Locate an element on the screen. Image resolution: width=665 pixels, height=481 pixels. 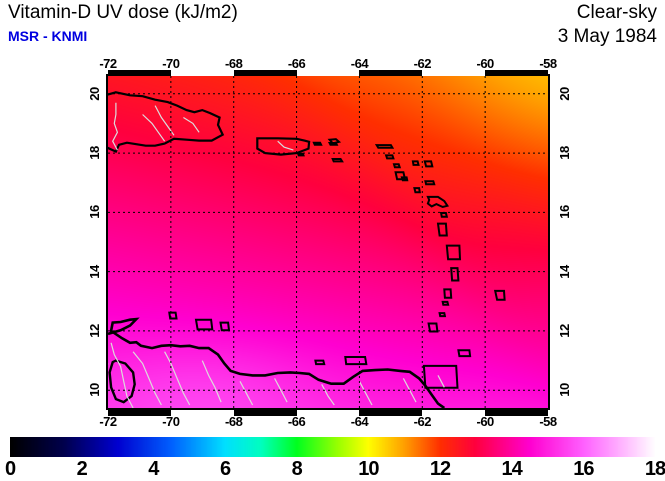
y-axis-tick-label-right: 16 is located at coordinates (565, 212).